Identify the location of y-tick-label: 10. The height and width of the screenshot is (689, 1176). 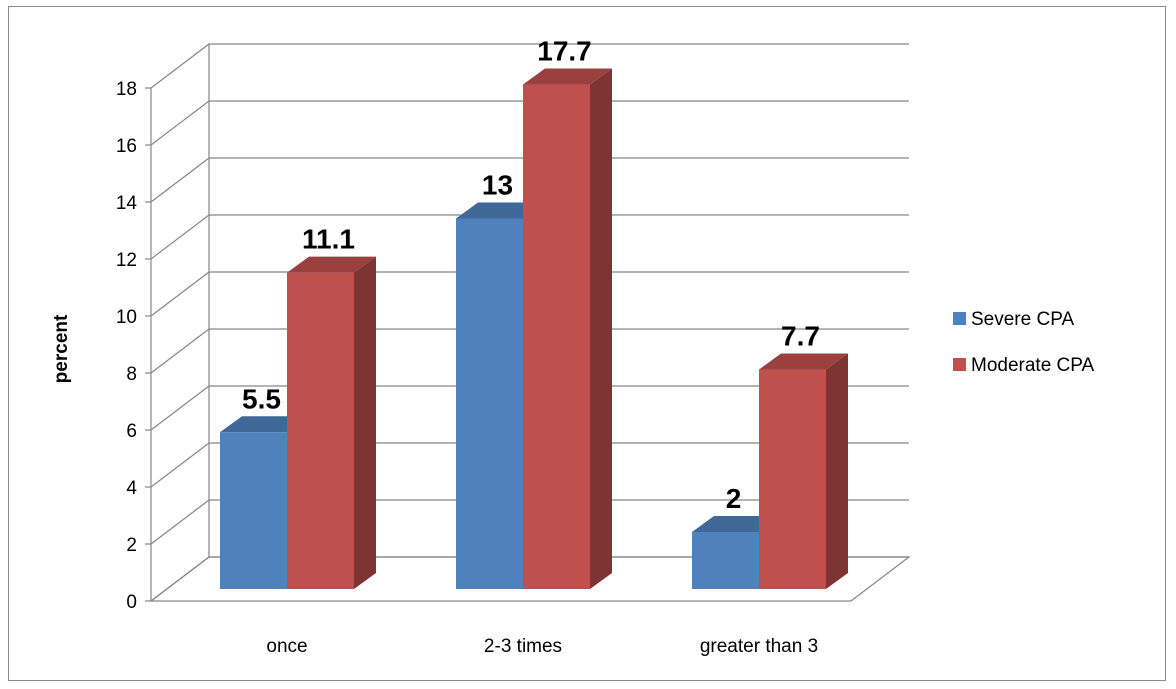
(126, 317).